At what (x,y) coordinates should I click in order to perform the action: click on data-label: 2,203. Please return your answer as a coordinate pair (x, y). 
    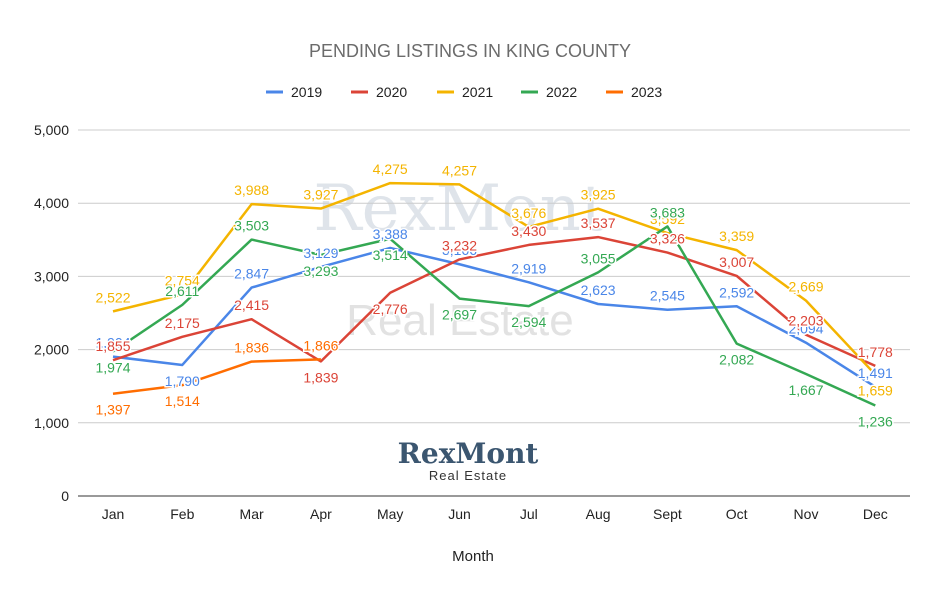
    Looking at the image, I should click on (805, 321).